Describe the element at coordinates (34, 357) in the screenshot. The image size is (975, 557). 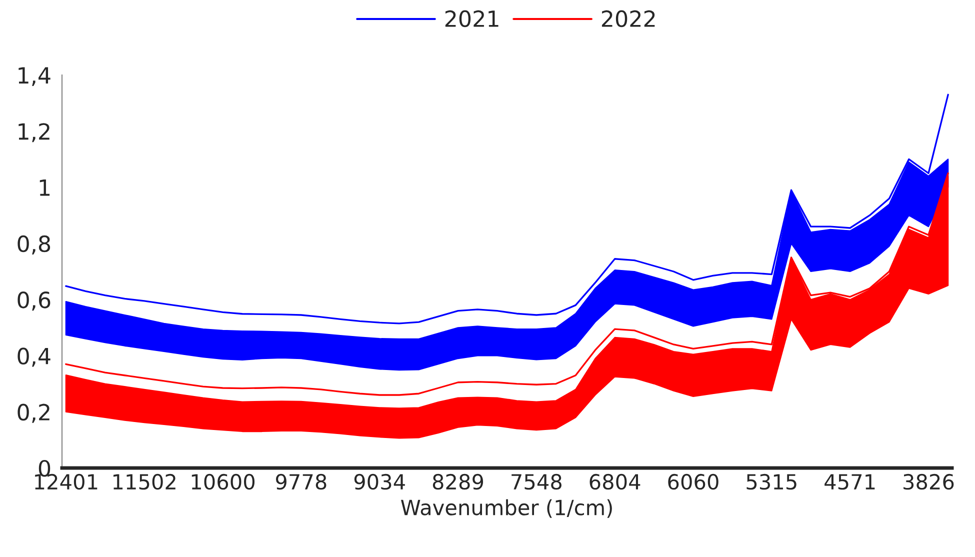
I see `y-tick-label: 0,4` at that location.